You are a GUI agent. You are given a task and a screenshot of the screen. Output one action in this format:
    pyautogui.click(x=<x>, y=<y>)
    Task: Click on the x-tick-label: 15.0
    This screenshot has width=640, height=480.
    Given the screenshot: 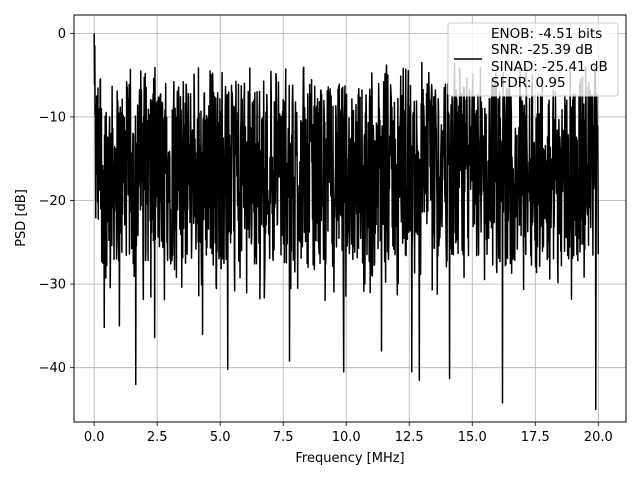 What is the action you would take?
    pyautogui.click(x=472, y=437)
    